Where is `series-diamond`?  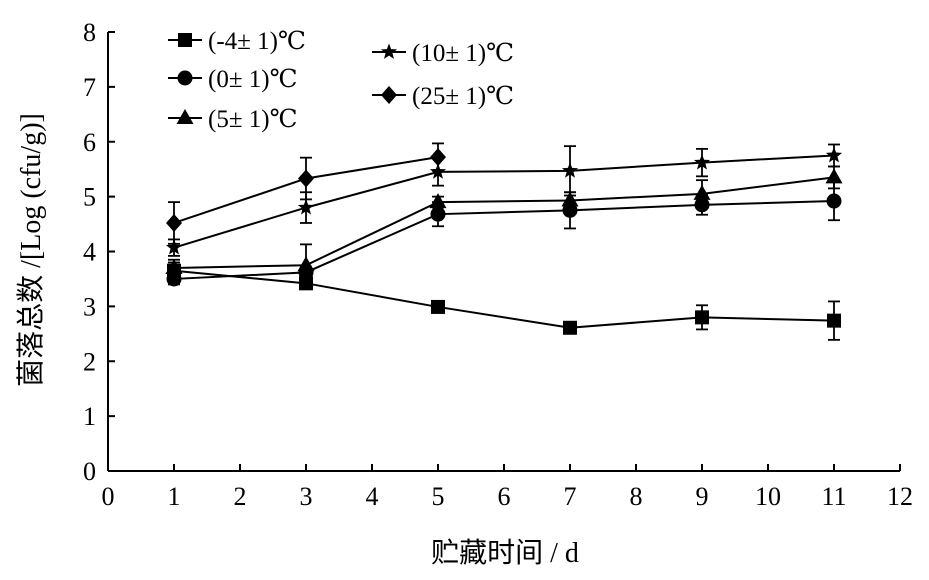
series-diamond is located at coordinates (306, 193).